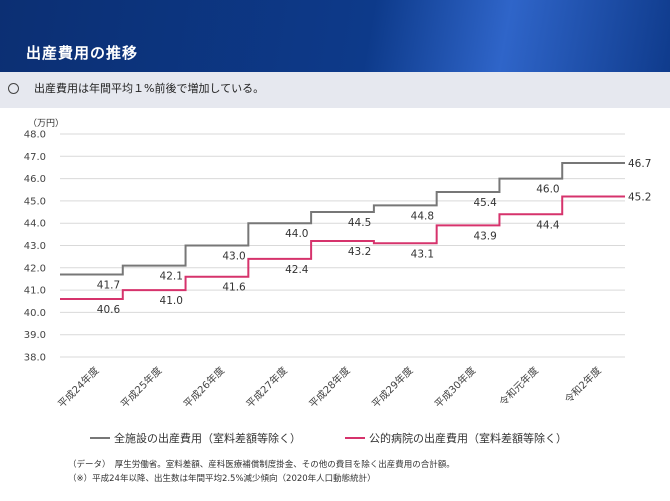 Image resolution: width=670 pixels, height=501 pixels. Describe the element at coordinates (141, 387) in the screenshot. I see `x-tick-label: 平成25年度` at that location.